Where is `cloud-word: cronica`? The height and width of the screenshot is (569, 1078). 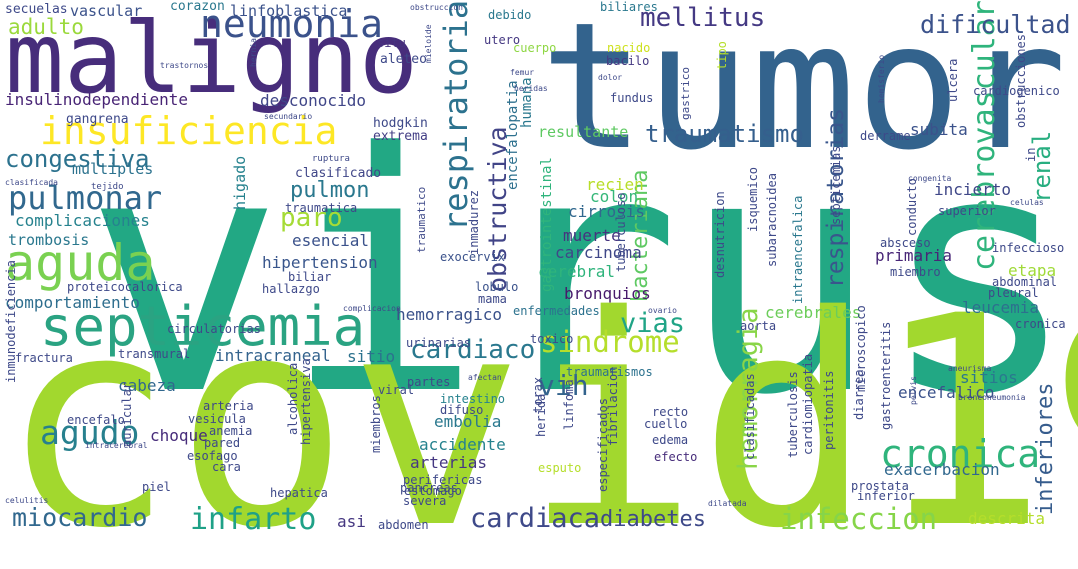 cloud-word: cronica is located at coordinates (1040, 324).